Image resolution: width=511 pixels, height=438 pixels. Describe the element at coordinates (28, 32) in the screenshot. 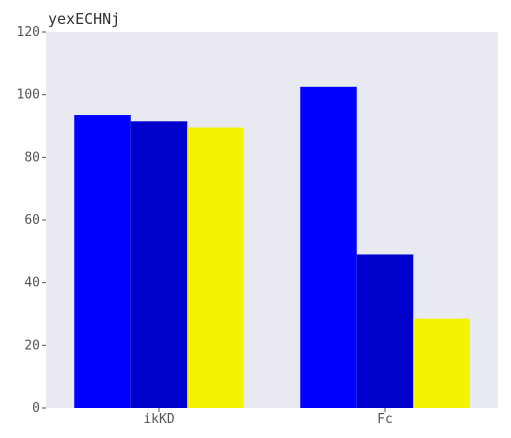

I see `y-tick-label: 120` at that location.